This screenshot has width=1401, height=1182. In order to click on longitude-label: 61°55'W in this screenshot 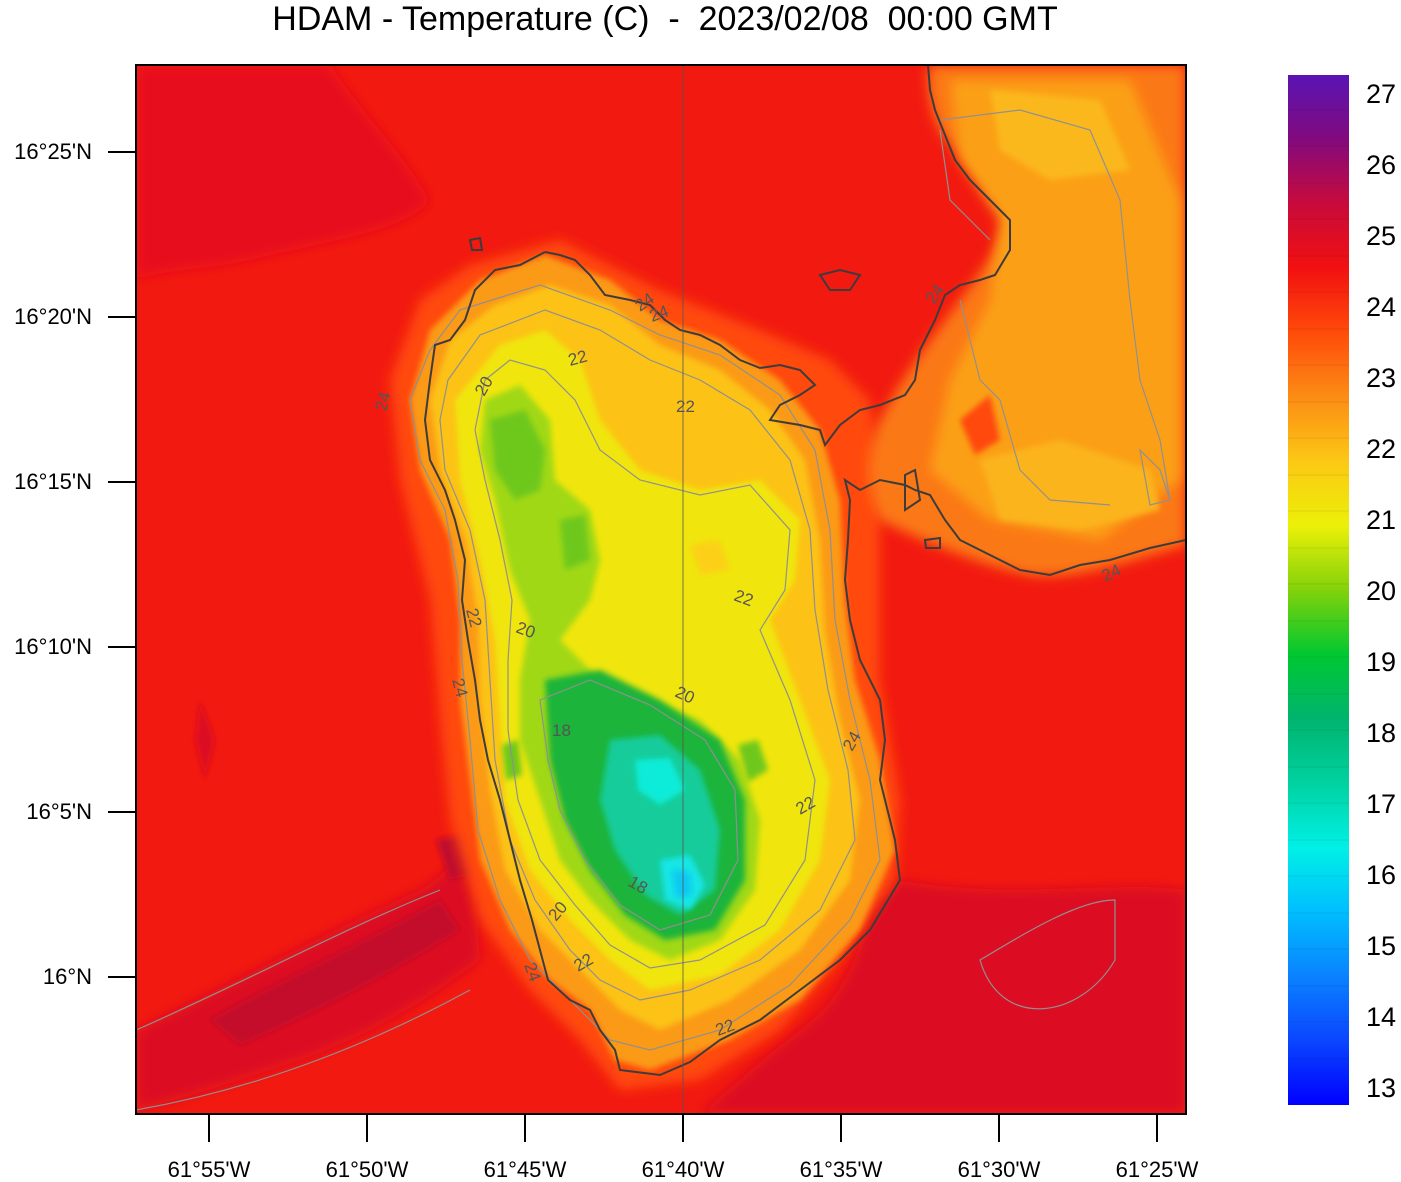, I will do `click(209, 1169)`.